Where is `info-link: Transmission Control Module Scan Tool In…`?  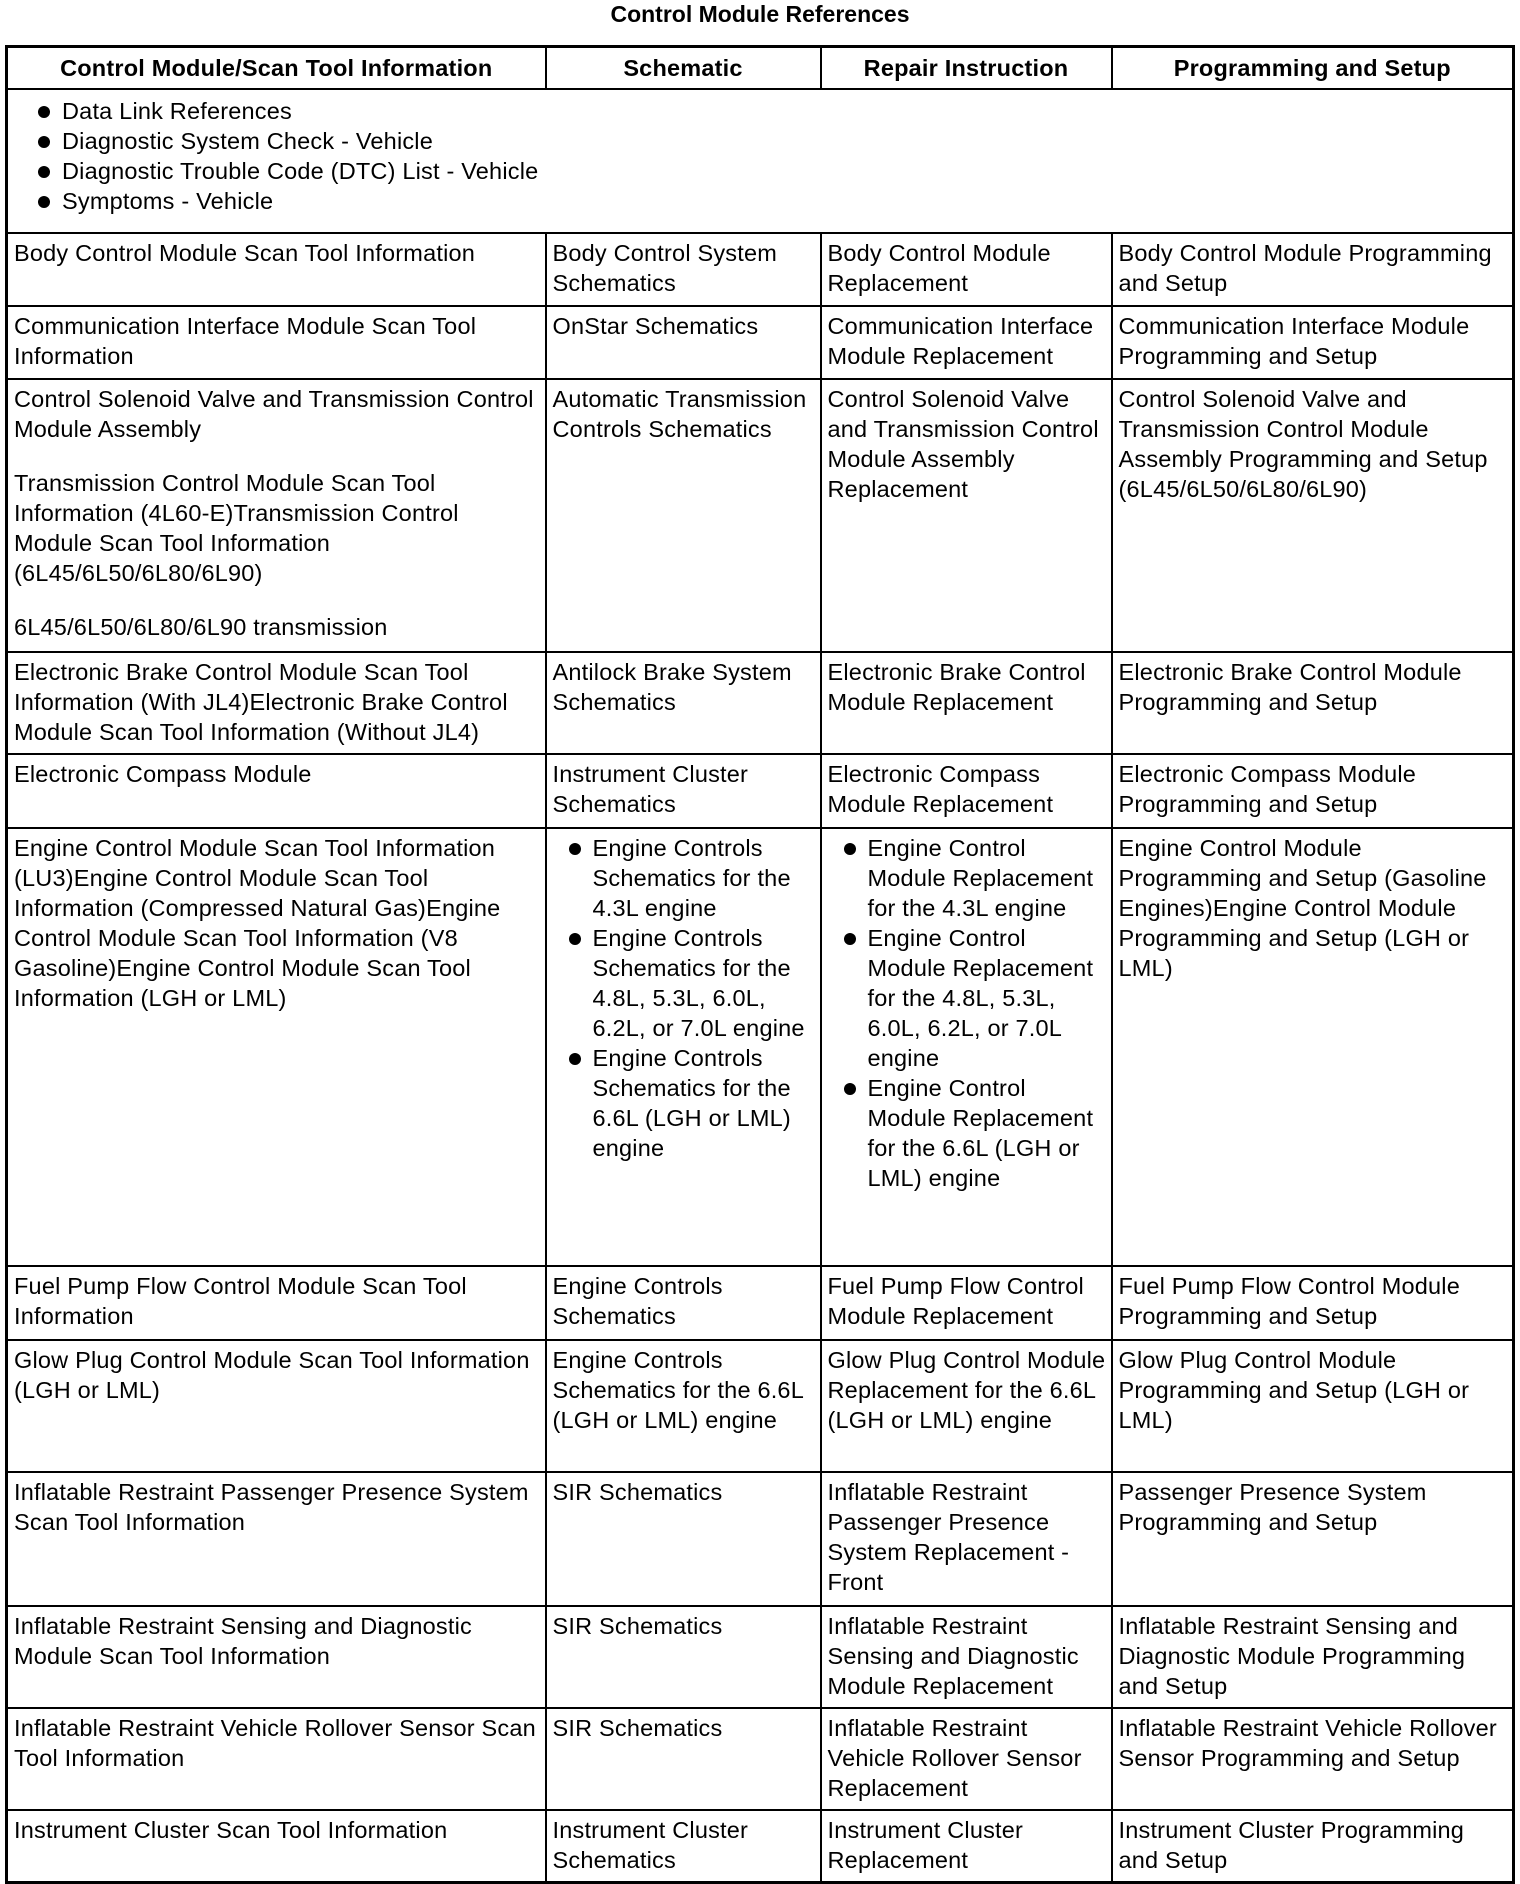
info-link: Transmission Control Module Scan Tool In… is located at coordinates (236, 528).